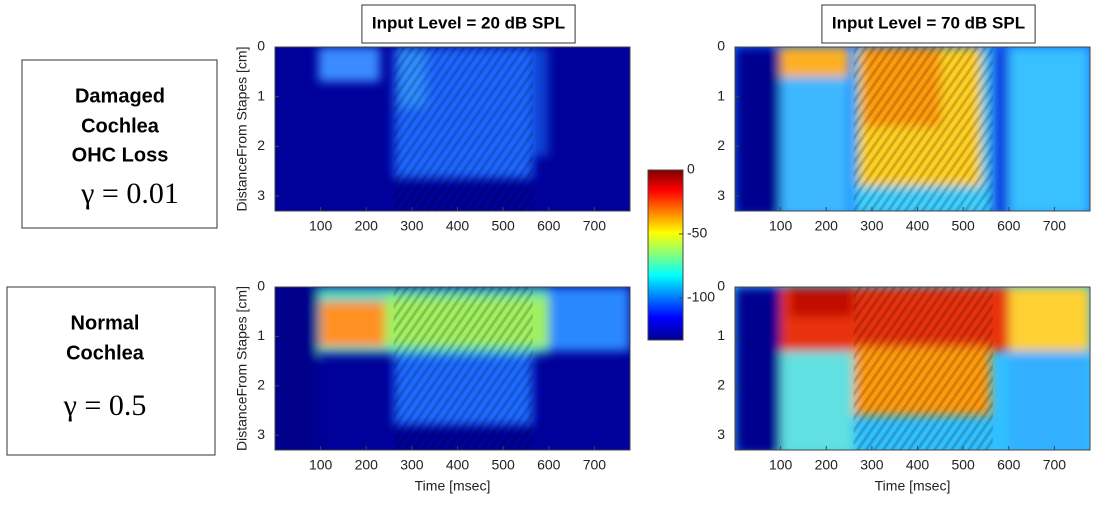 This screenshot has width=1107, height=506. What do you see at coordinates (665, 255) in the screenshot?
I see `colorbar` at bounding box center [665, 255].